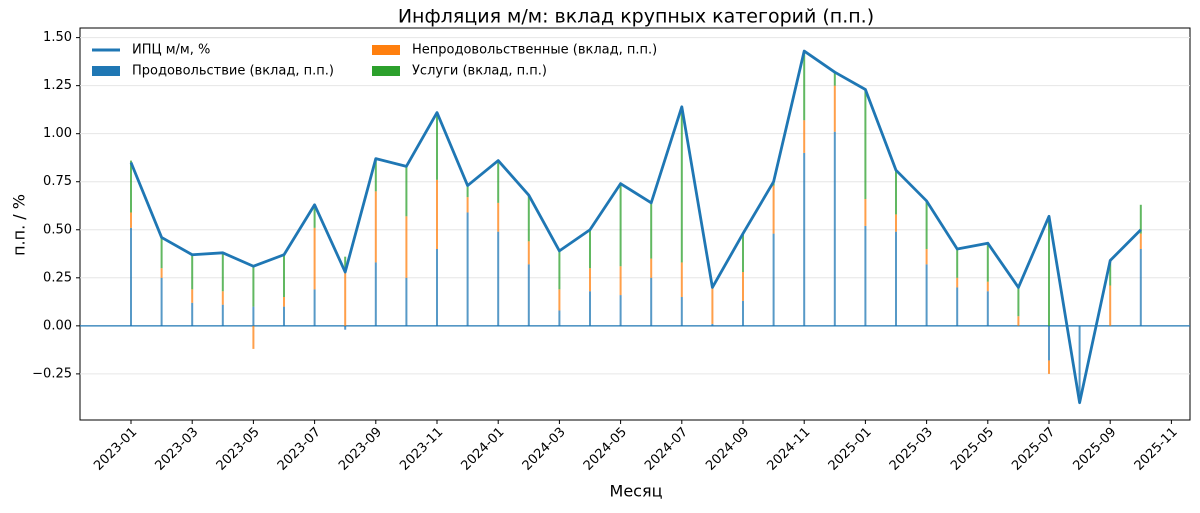  What do you see at coordinates (727, 449) in the screenshot?
I see `x-tick-label: 2024-09` at bounding box center [727, 449].